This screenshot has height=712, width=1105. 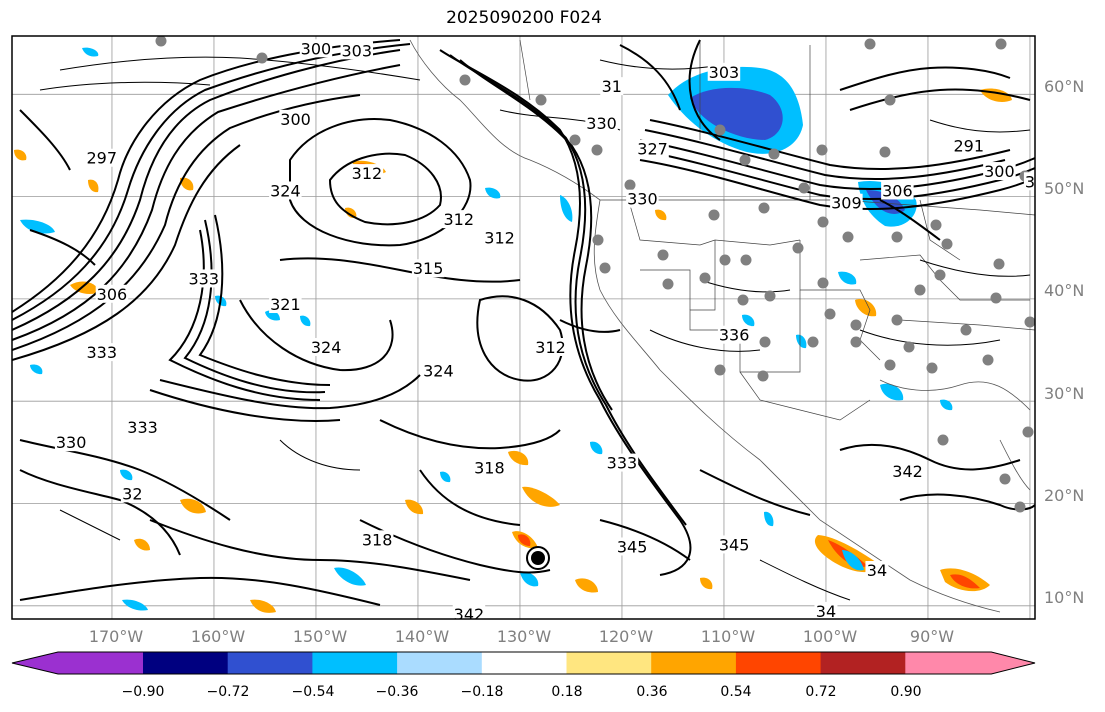 I want to click on contour-label: 31, so click(x=612, y=86).